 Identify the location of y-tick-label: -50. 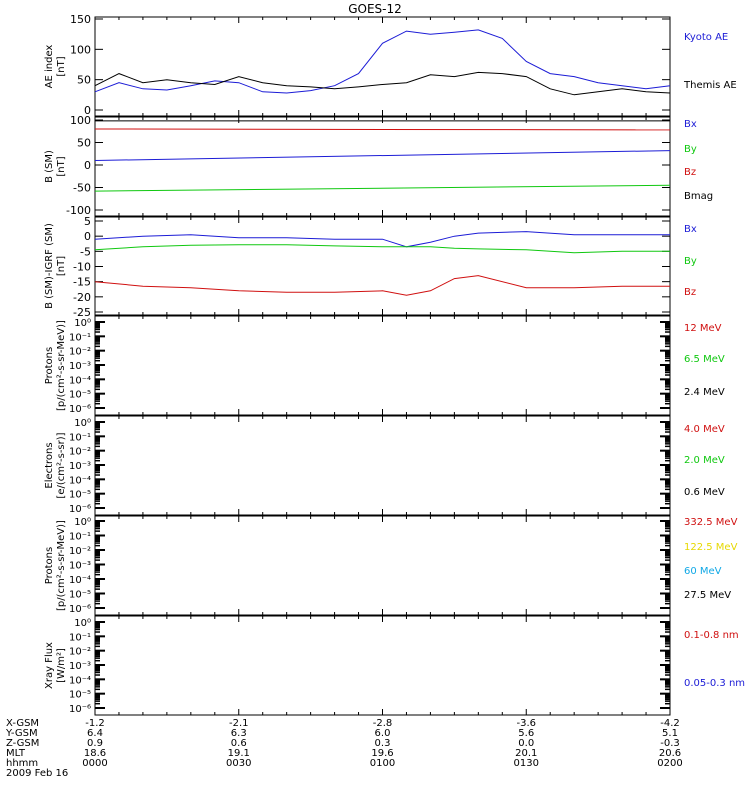
(82, 188).